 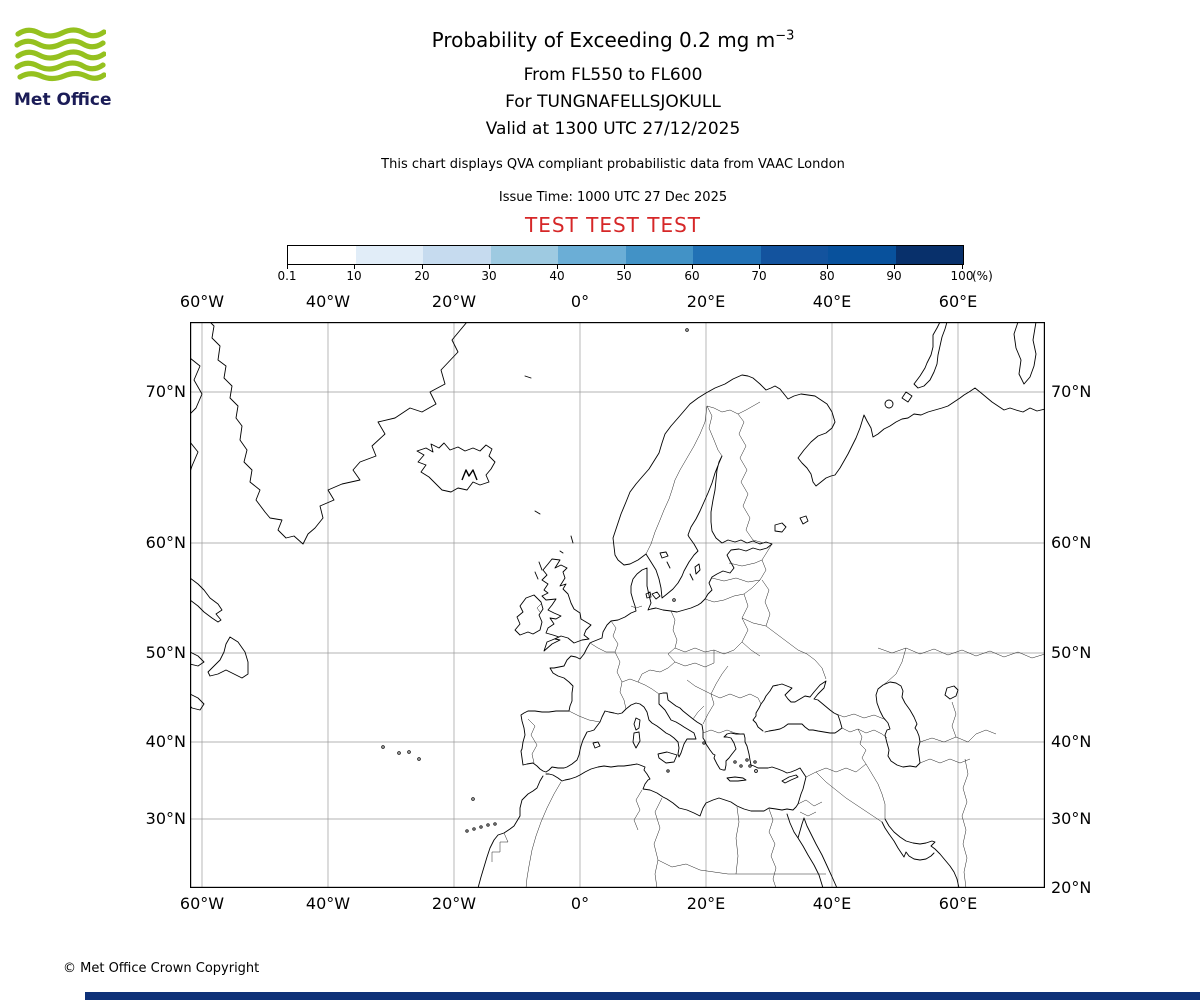 What do you see at coordinates (1071, 391) in the screenshot?
I see `lat-label-right: 70°N` at bounding box center [1071, 391].